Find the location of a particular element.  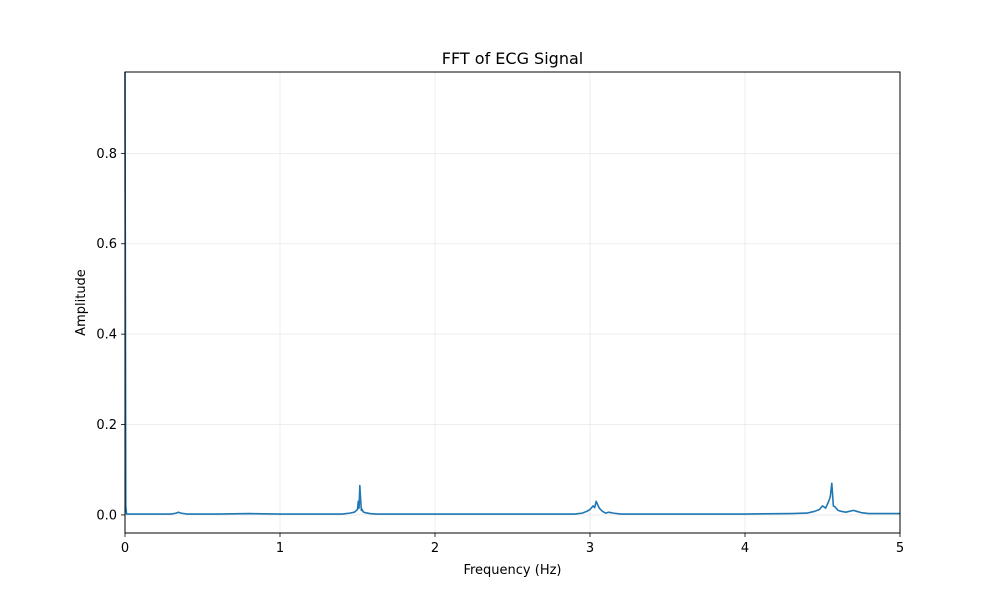

y-tick-label: 0.8 is located at coordinates (106, 154).